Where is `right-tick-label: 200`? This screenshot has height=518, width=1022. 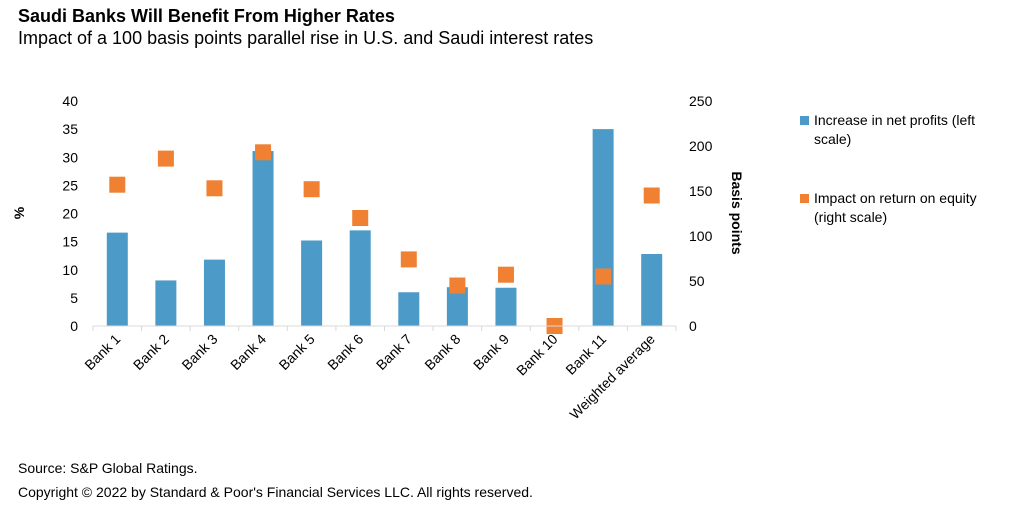 right-tick-label: 200 is located at coordinates (701, 146).